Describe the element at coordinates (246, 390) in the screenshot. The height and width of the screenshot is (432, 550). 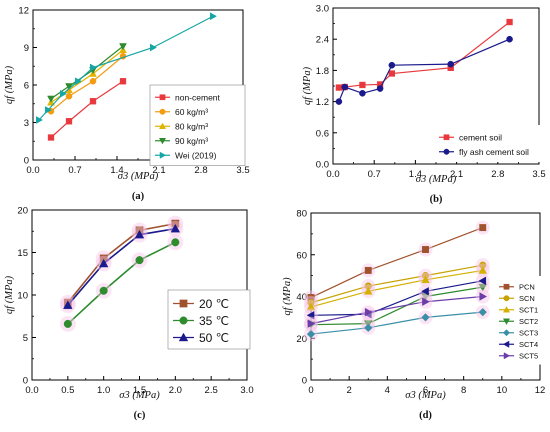
I see `x-tick-label: 3.0` at that location.